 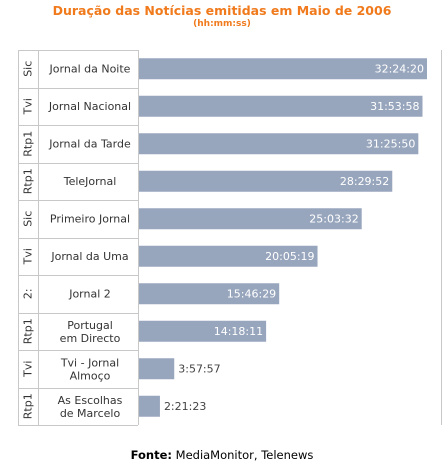 I want to click on value-label: 20:05:19, so click(x=289, y=256).